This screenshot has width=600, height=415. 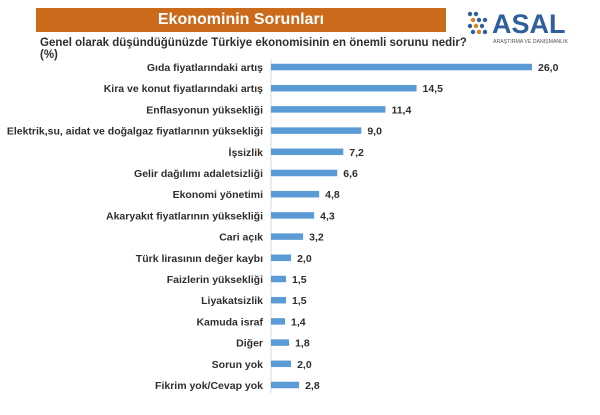 I want to click on asal-logo: ASAL ARAŞTIRMA VE DANIŞMANLIK, so click(x=517, y=27).